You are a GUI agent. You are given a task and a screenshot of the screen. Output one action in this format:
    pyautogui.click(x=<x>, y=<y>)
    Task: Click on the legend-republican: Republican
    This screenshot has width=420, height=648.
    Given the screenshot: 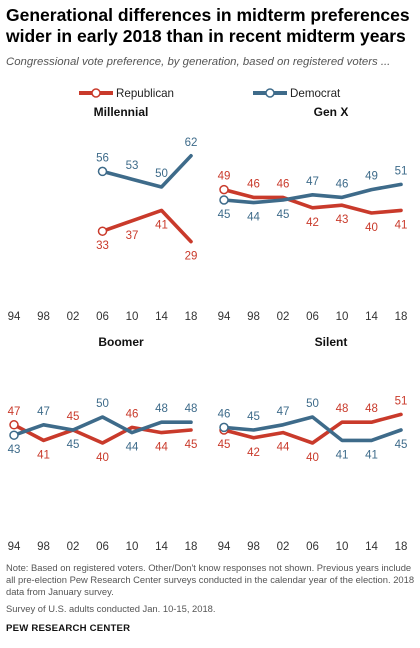 What is the action you would take?
    pyautogui.click(x=126, y=93)
    